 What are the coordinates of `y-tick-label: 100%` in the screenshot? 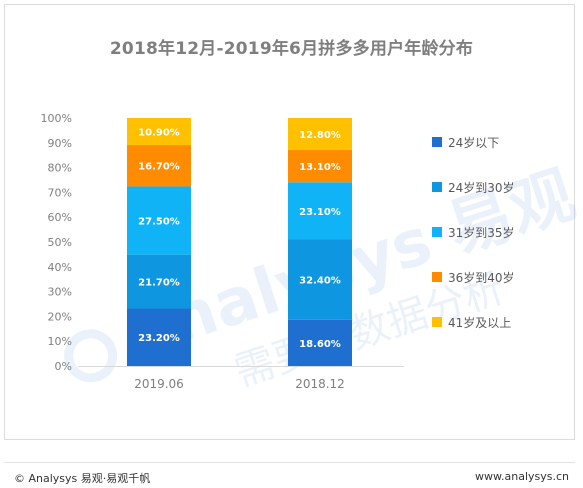 It's located at (56, 118).